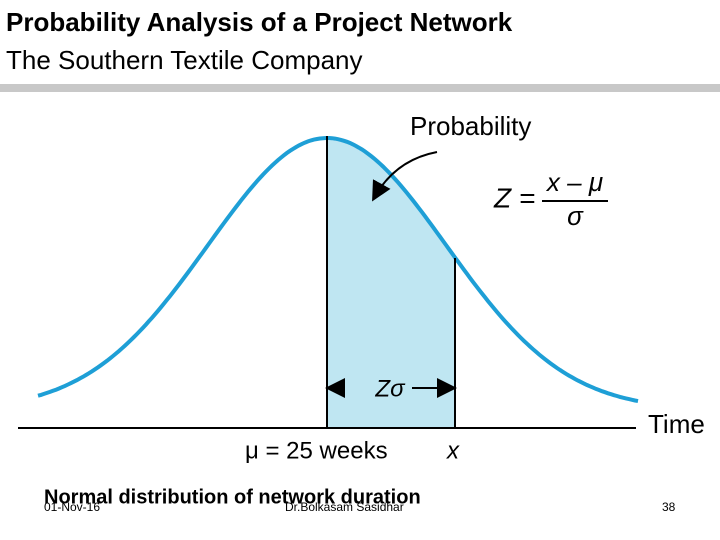 The image size is (720, 540). I want to click on page-number: 38, so click(669, 507).